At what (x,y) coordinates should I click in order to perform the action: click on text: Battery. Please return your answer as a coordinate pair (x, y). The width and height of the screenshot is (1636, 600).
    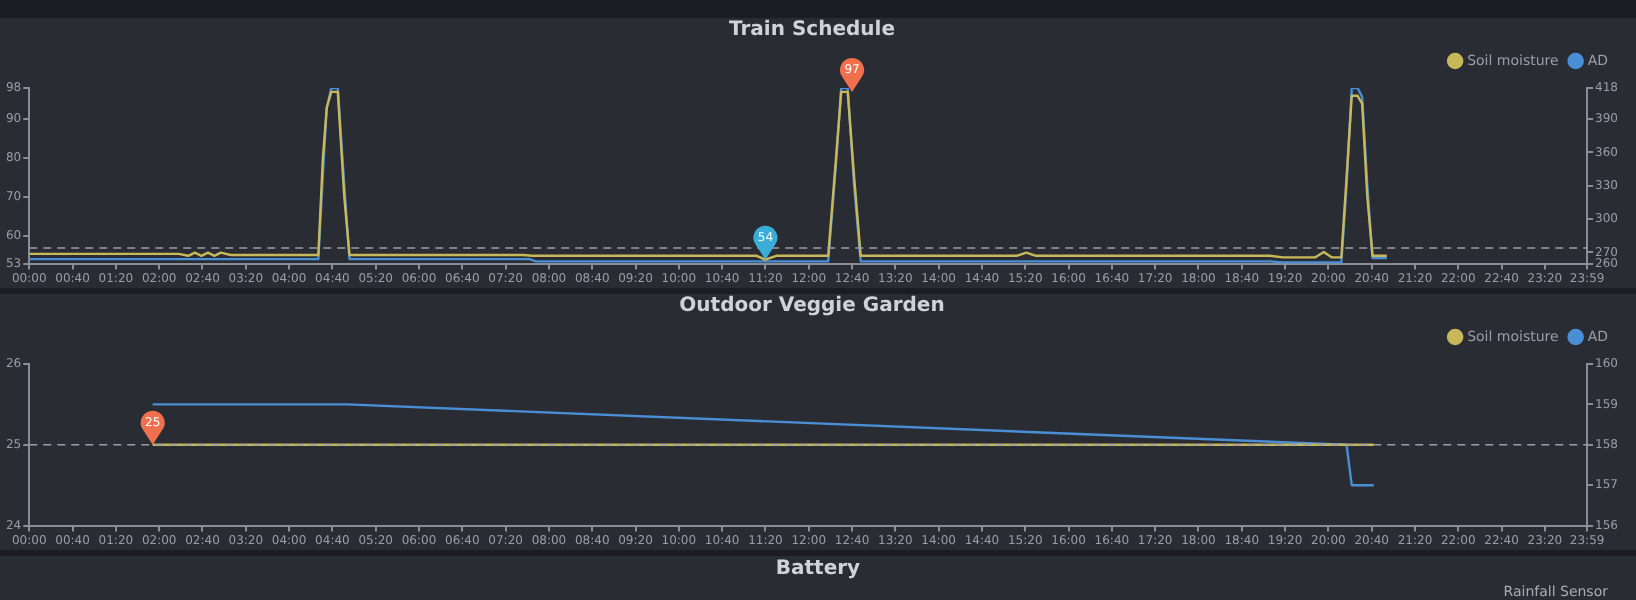
    Looking at the image, I should click on (818, 569).